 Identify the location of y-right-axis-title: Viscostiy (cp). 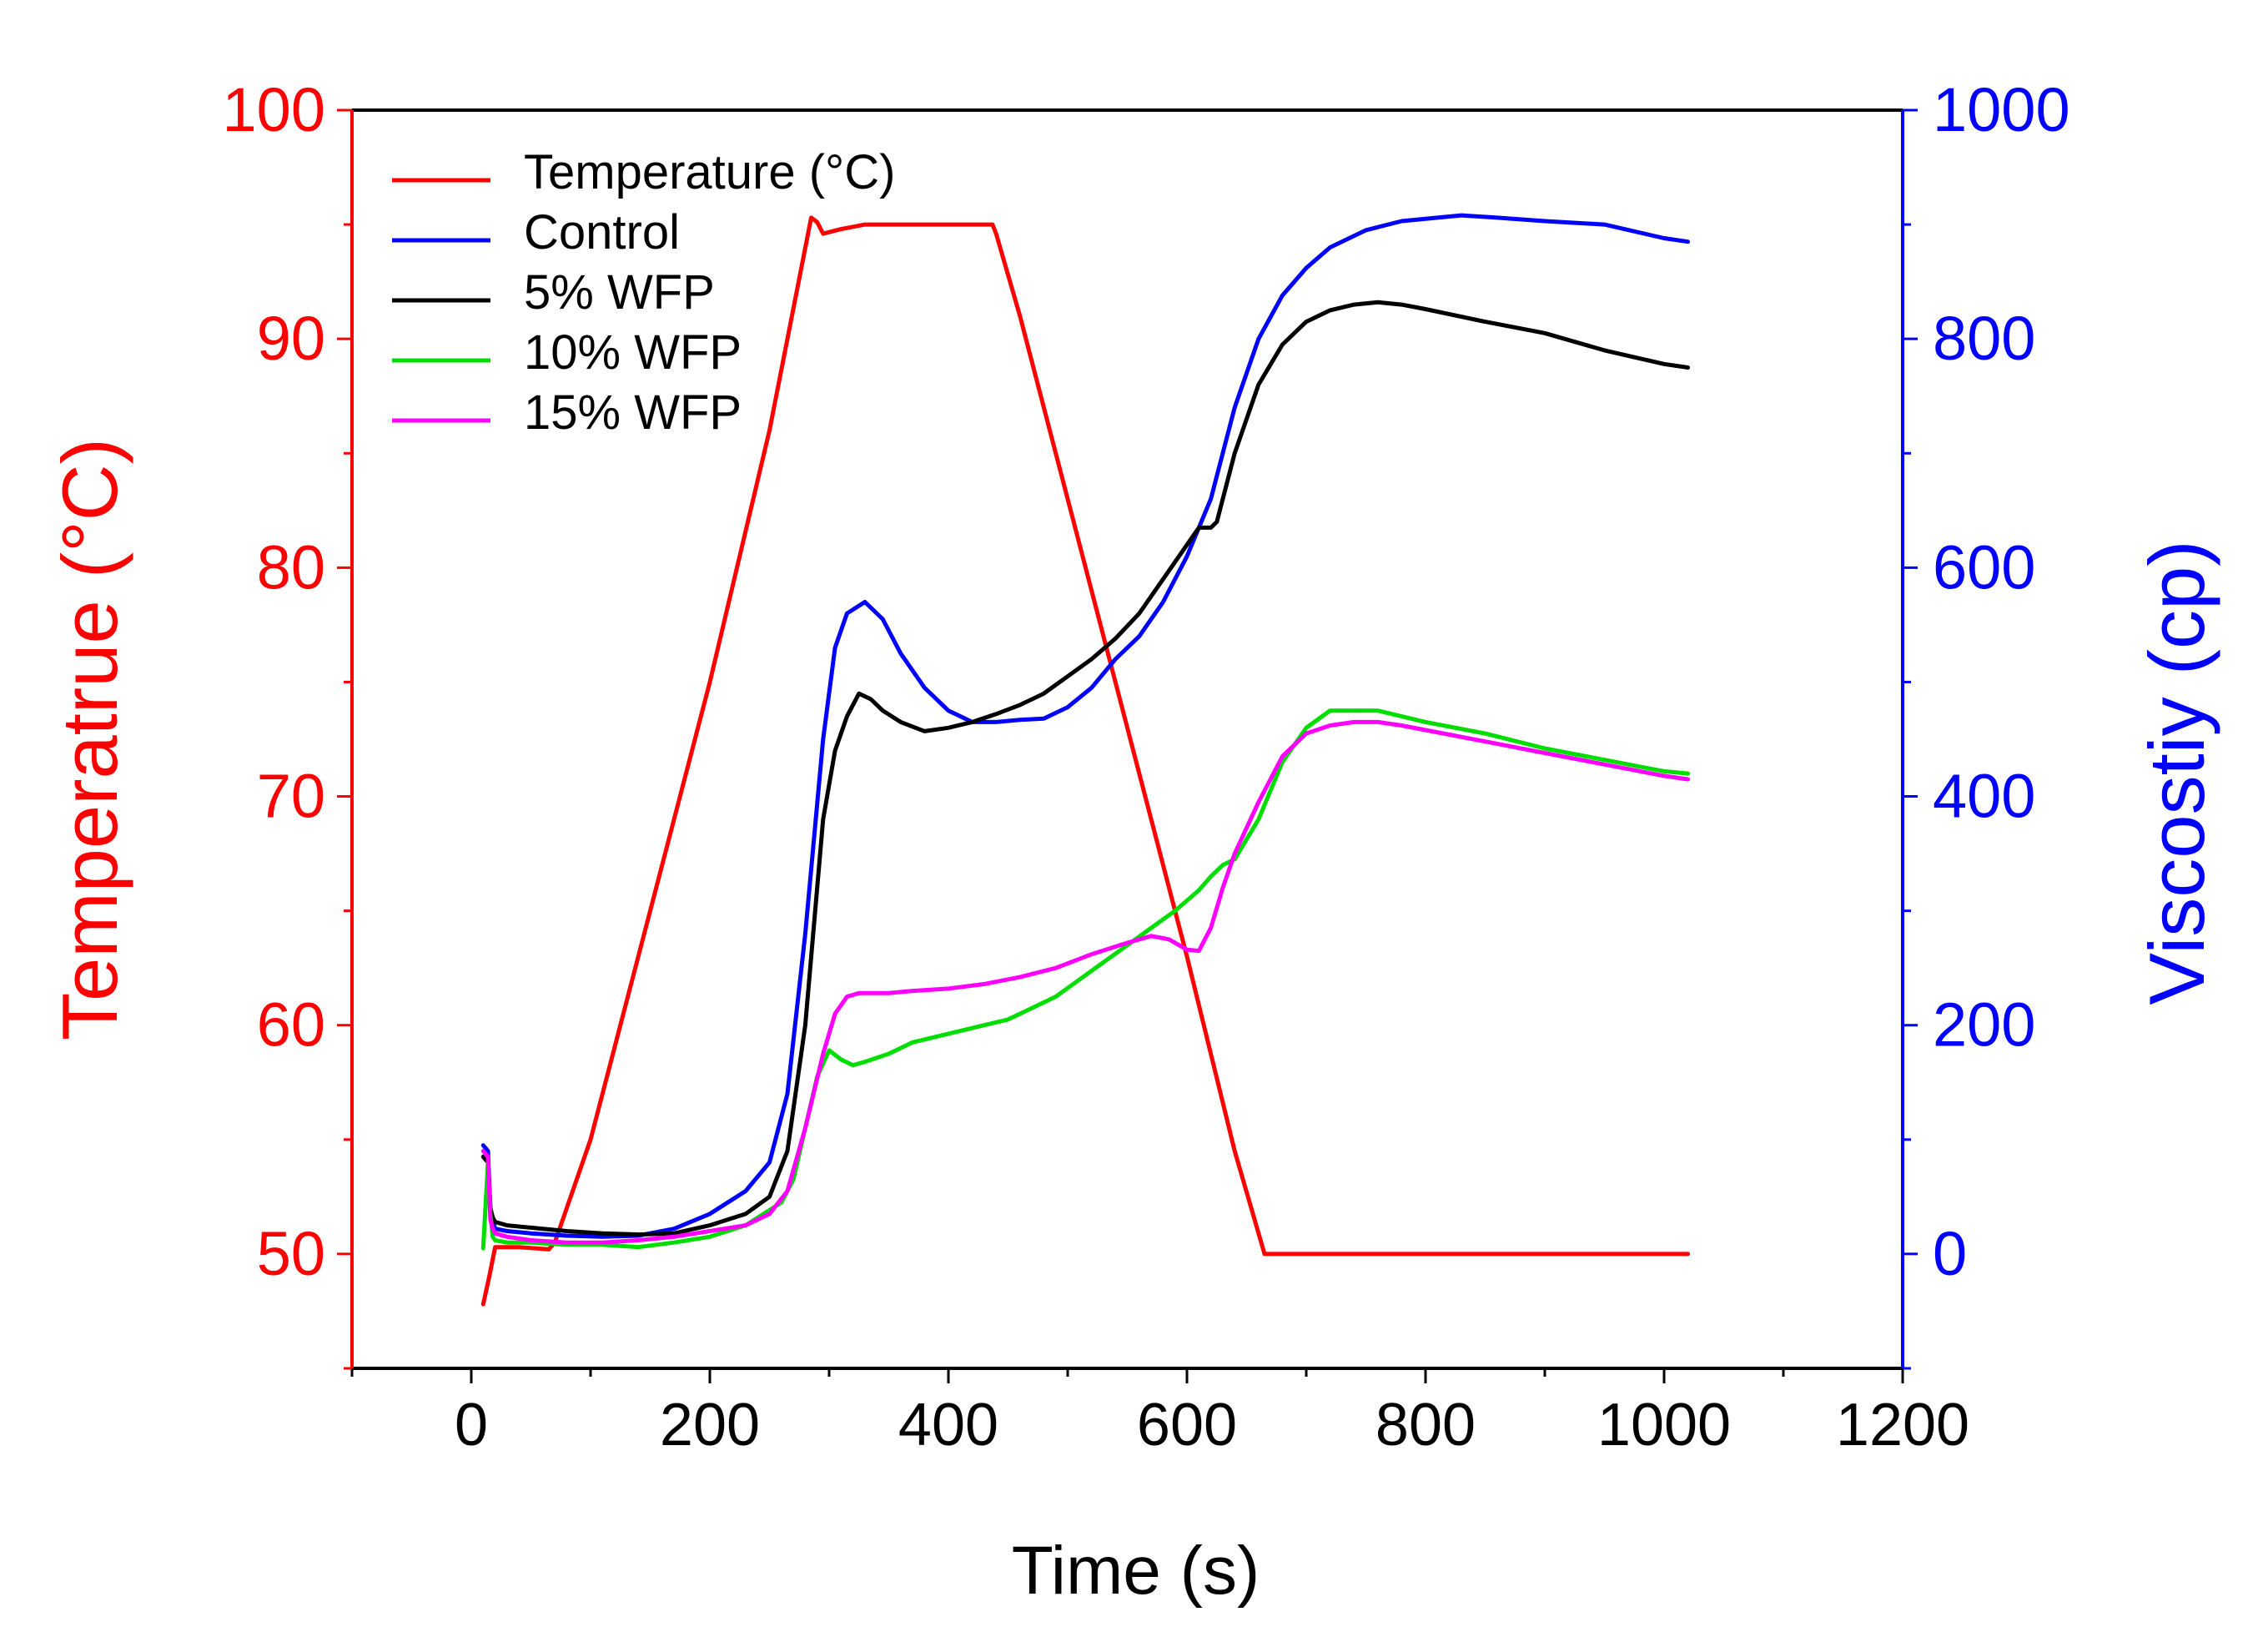
(2176, 772).